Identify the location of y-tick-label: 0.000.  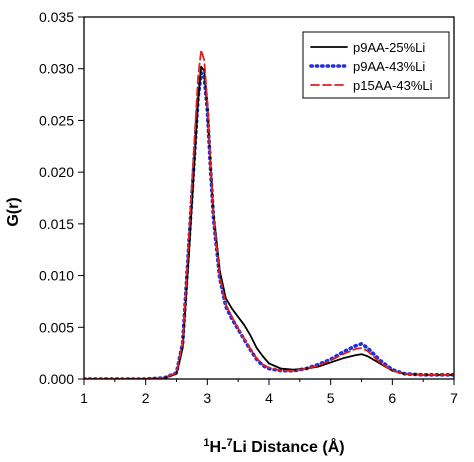
(56, 379).